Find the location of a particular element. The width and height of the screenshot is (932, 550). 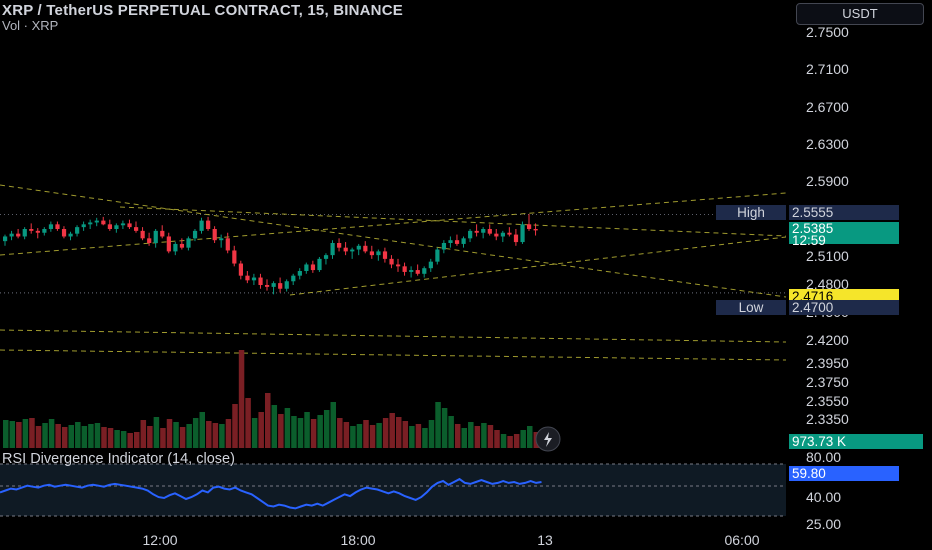

price-axis-label: 2.3950 is located at coordinates (827, 363).